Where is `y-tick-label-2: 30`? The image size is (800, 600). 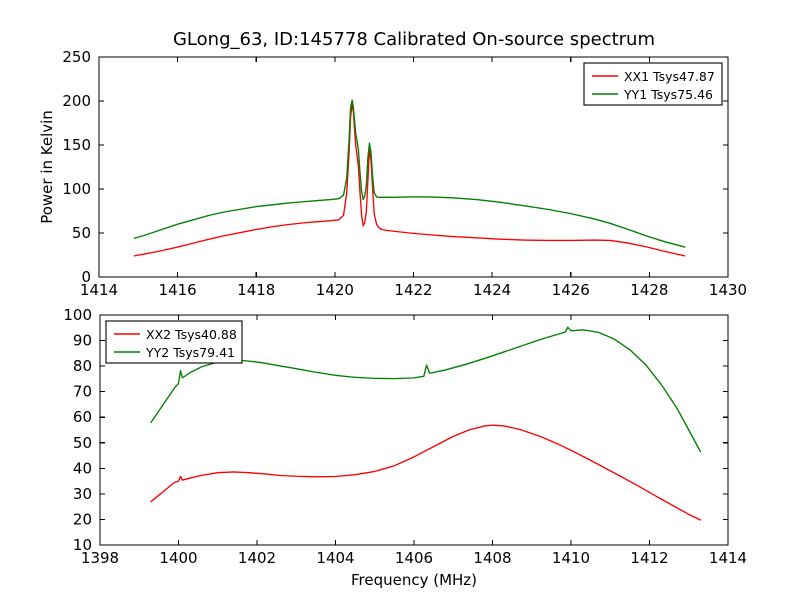 y-tick-label-2: 30 is located at coordinates (82, 494).